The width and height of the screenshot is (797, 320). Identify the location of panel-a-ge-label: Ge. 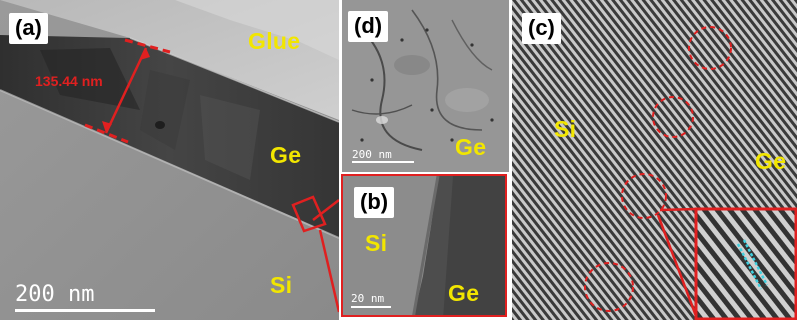
(286, 155).